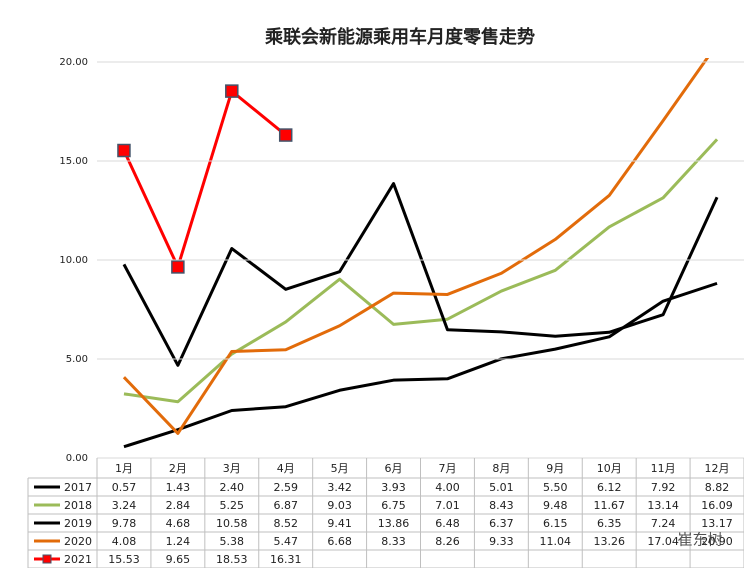  I want to click on table-value: 6.75, so click(393, 505).